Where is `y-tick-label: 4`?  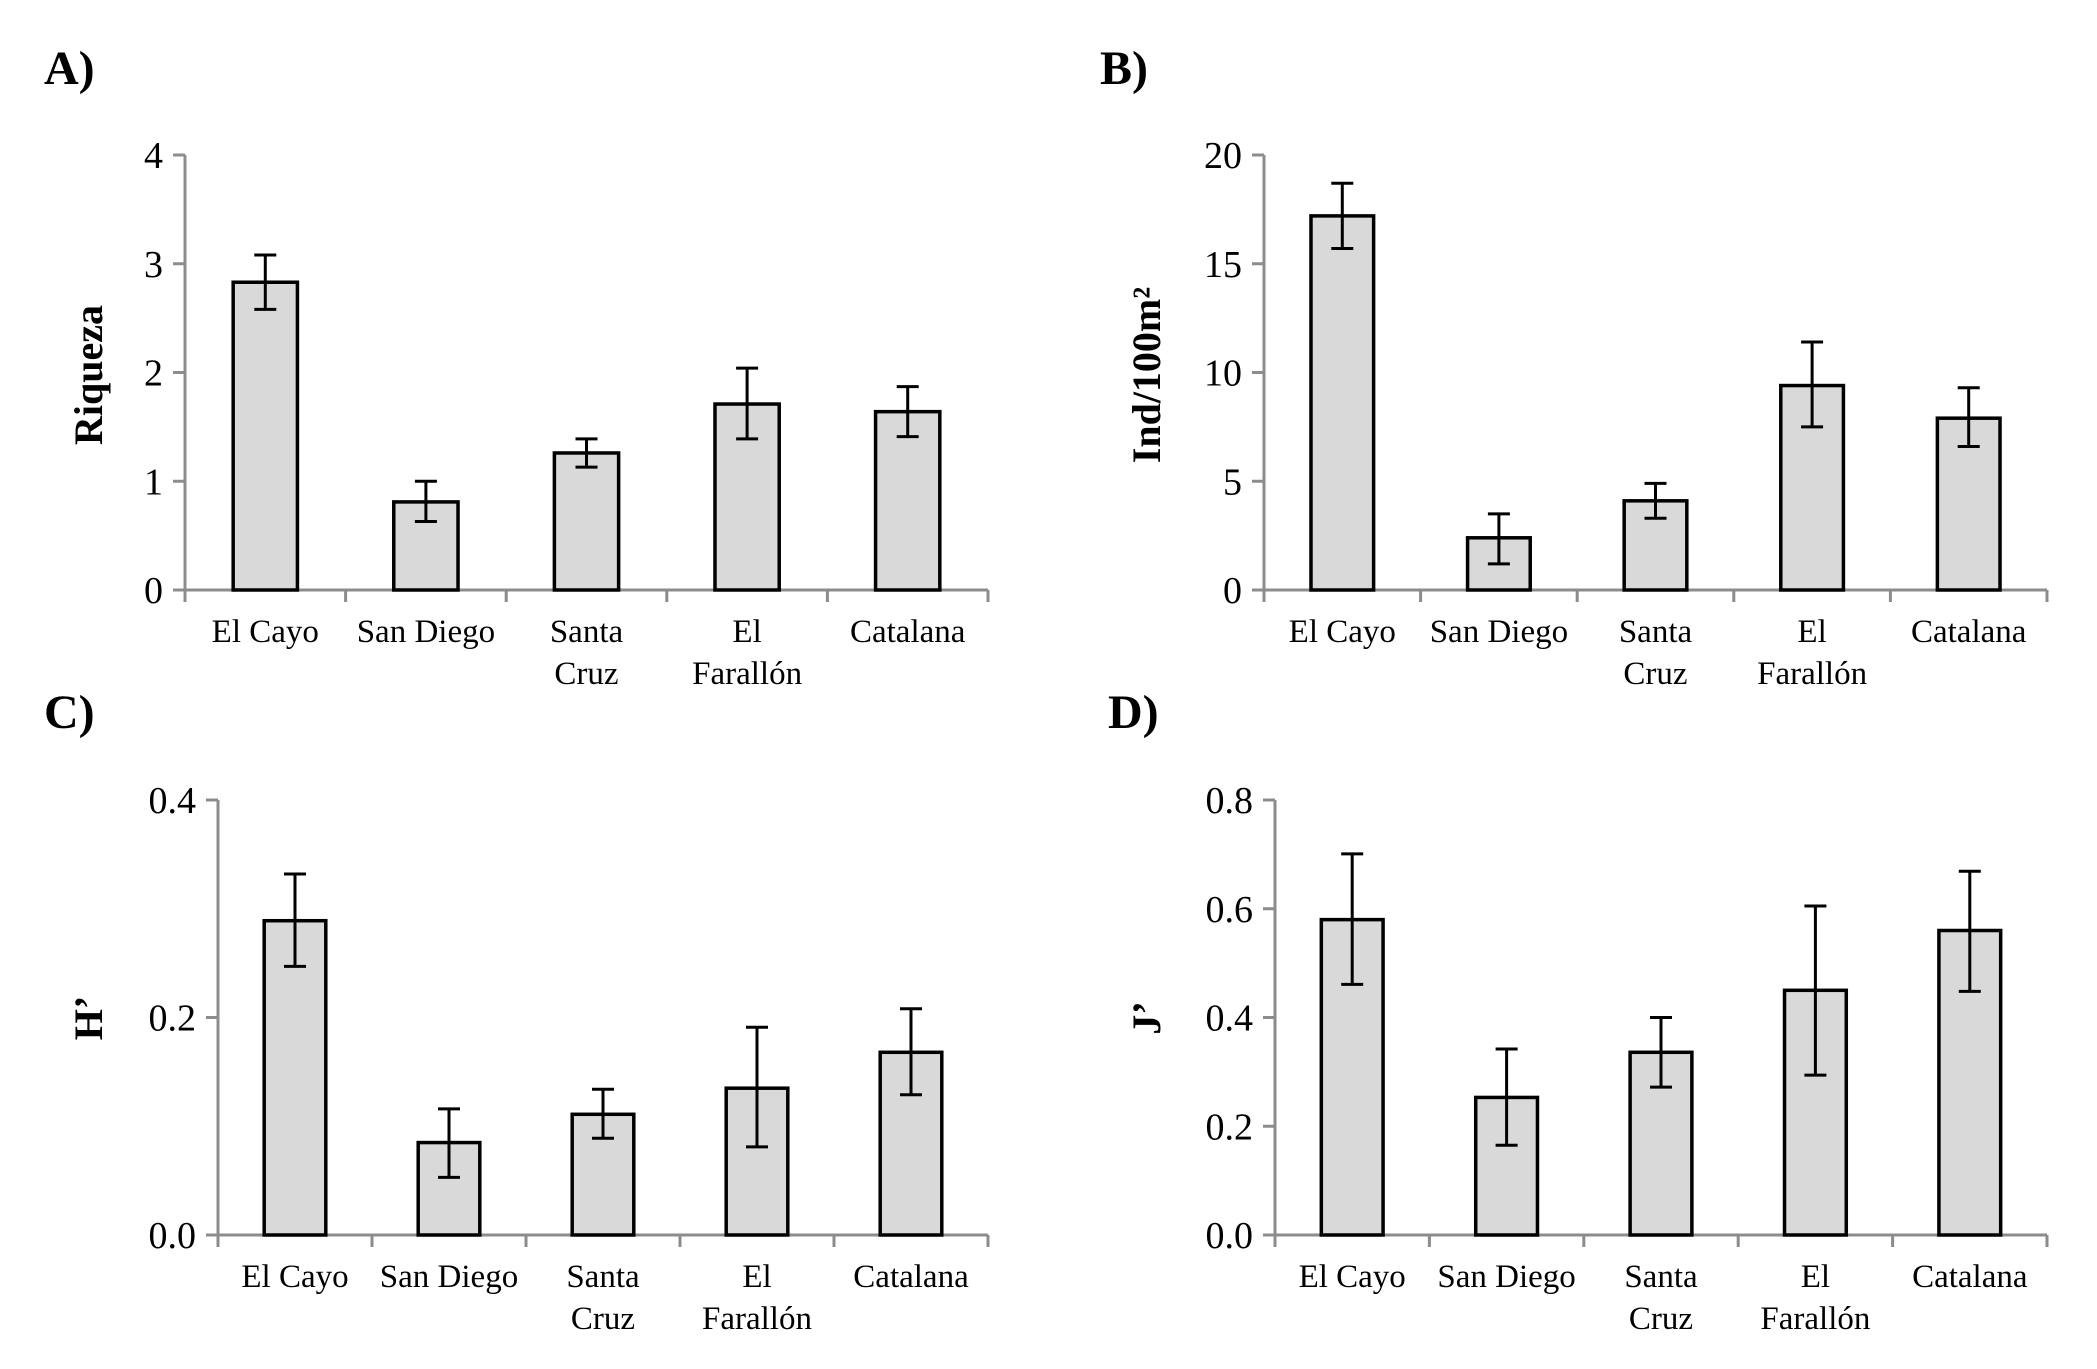 y-tick-label: 4 is located at coordinates (153, 156).